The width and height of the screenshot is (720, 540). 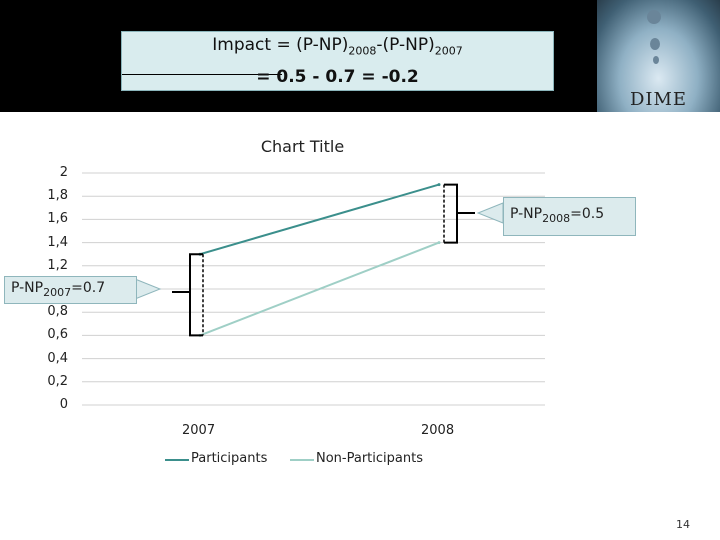 I want to click on bracket-2008, so click(x=451, y=213).